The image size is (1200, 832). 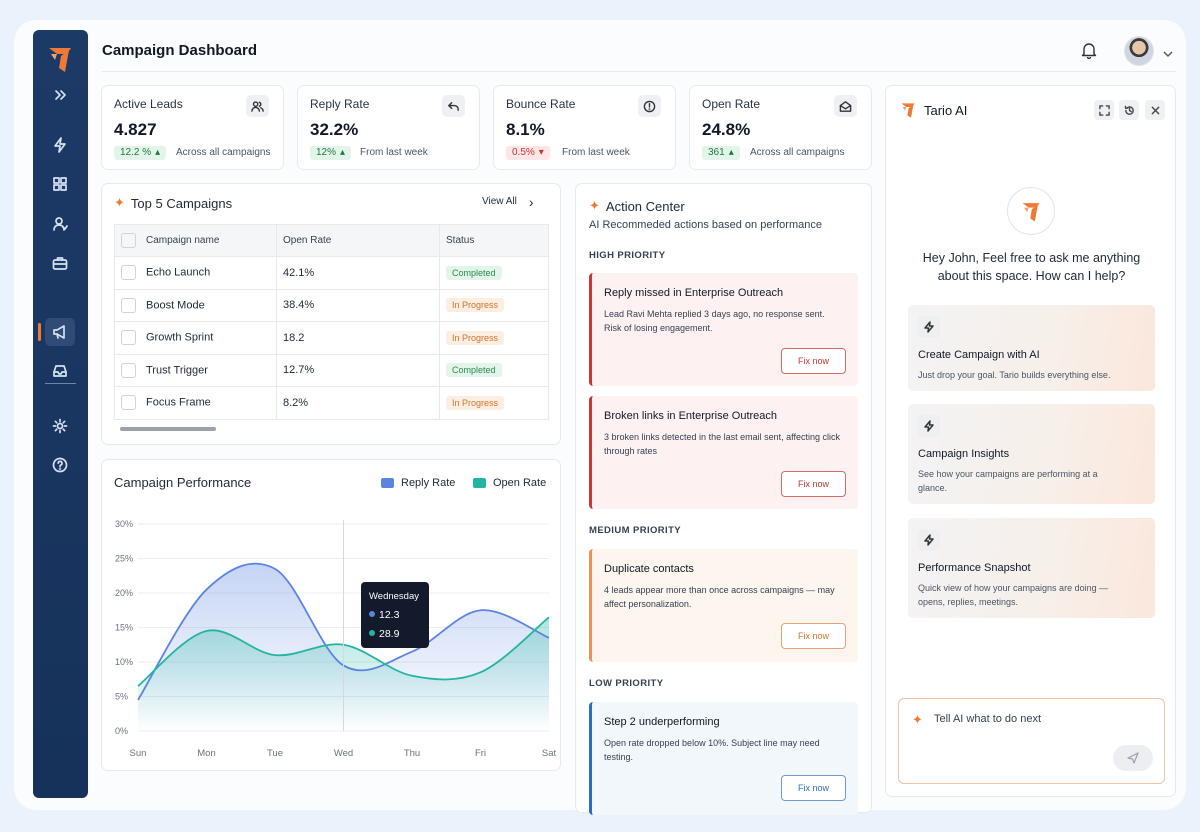 I want to click on y-tick-label: 15%, so click(x=124, y=628).